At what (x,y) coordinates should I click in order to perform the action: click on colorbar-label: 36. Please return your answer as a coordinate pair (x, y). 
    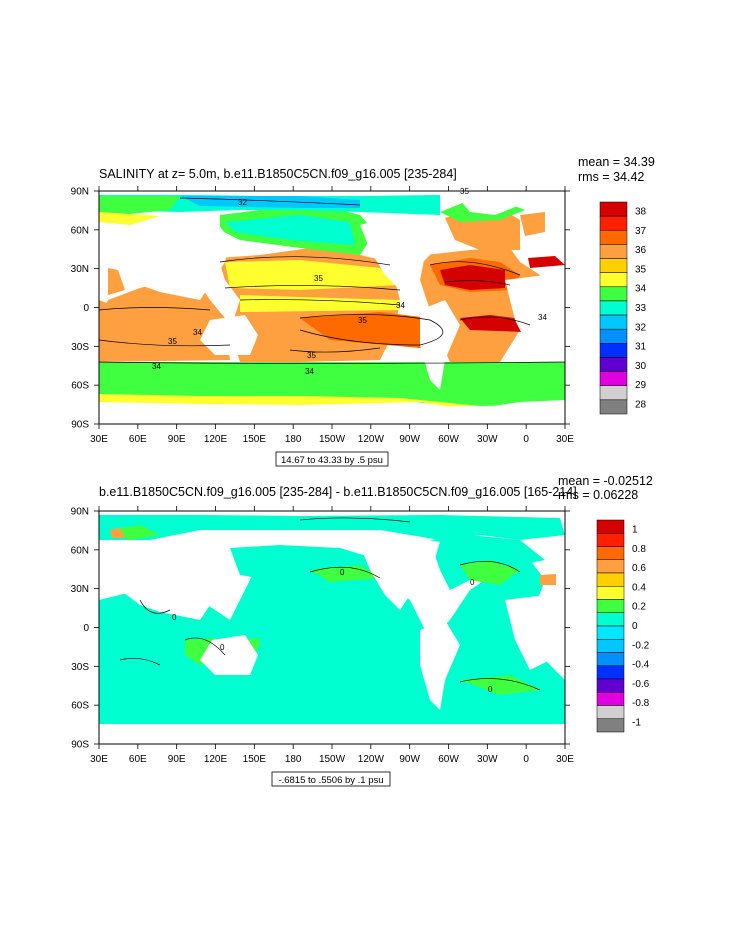
    Looking at the image, I should click on (641, 250).